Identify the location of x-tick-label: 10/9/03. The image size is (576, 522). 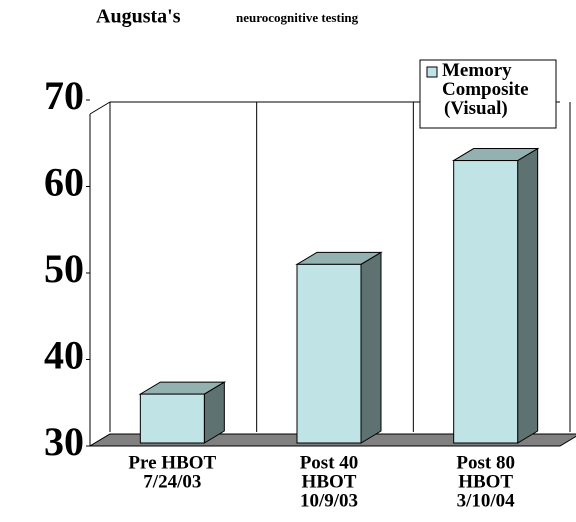
(329, 500).